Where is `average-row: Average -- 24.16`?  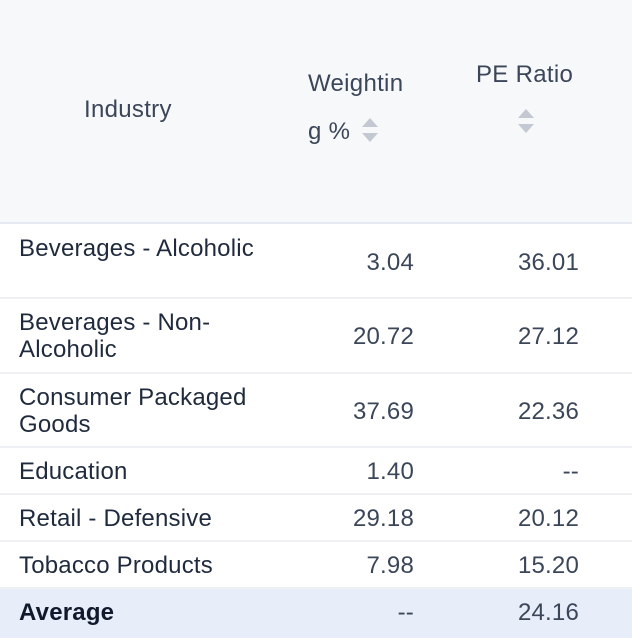
average-row: Average -- 24.16 is located at coordinates (316, 613).